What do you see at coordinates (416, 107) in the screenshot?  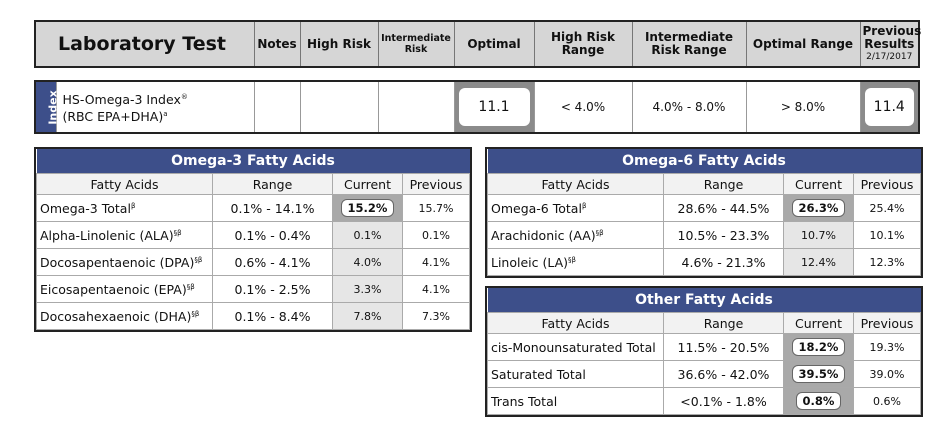 I see `index-intermediate-risk-cell` at bounding box center [416, 107].